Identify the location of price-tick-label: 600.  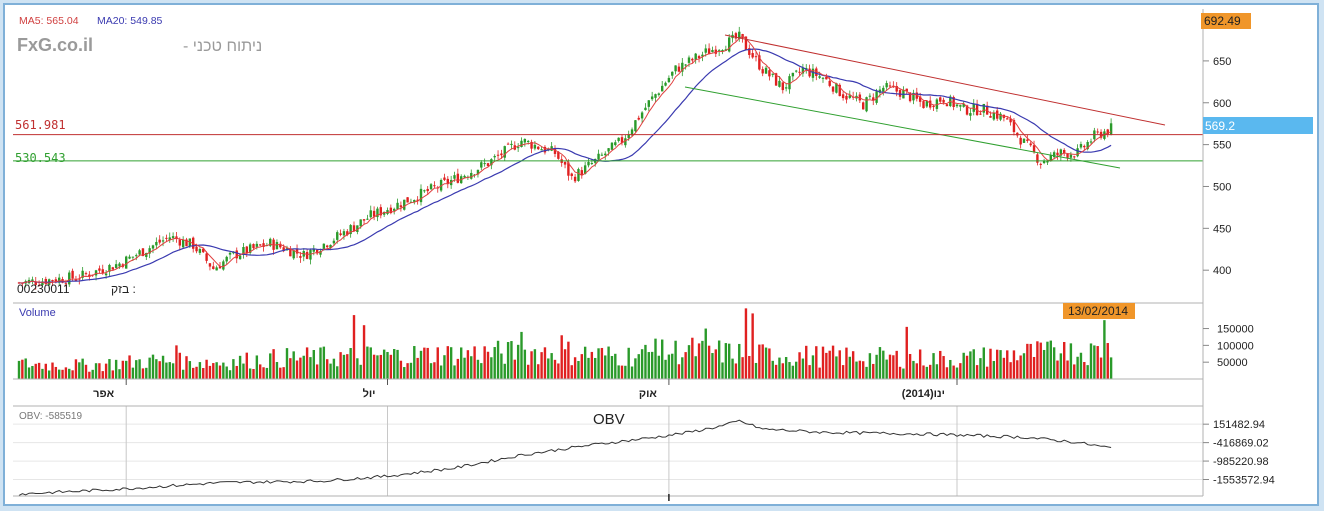
(1222, 104).